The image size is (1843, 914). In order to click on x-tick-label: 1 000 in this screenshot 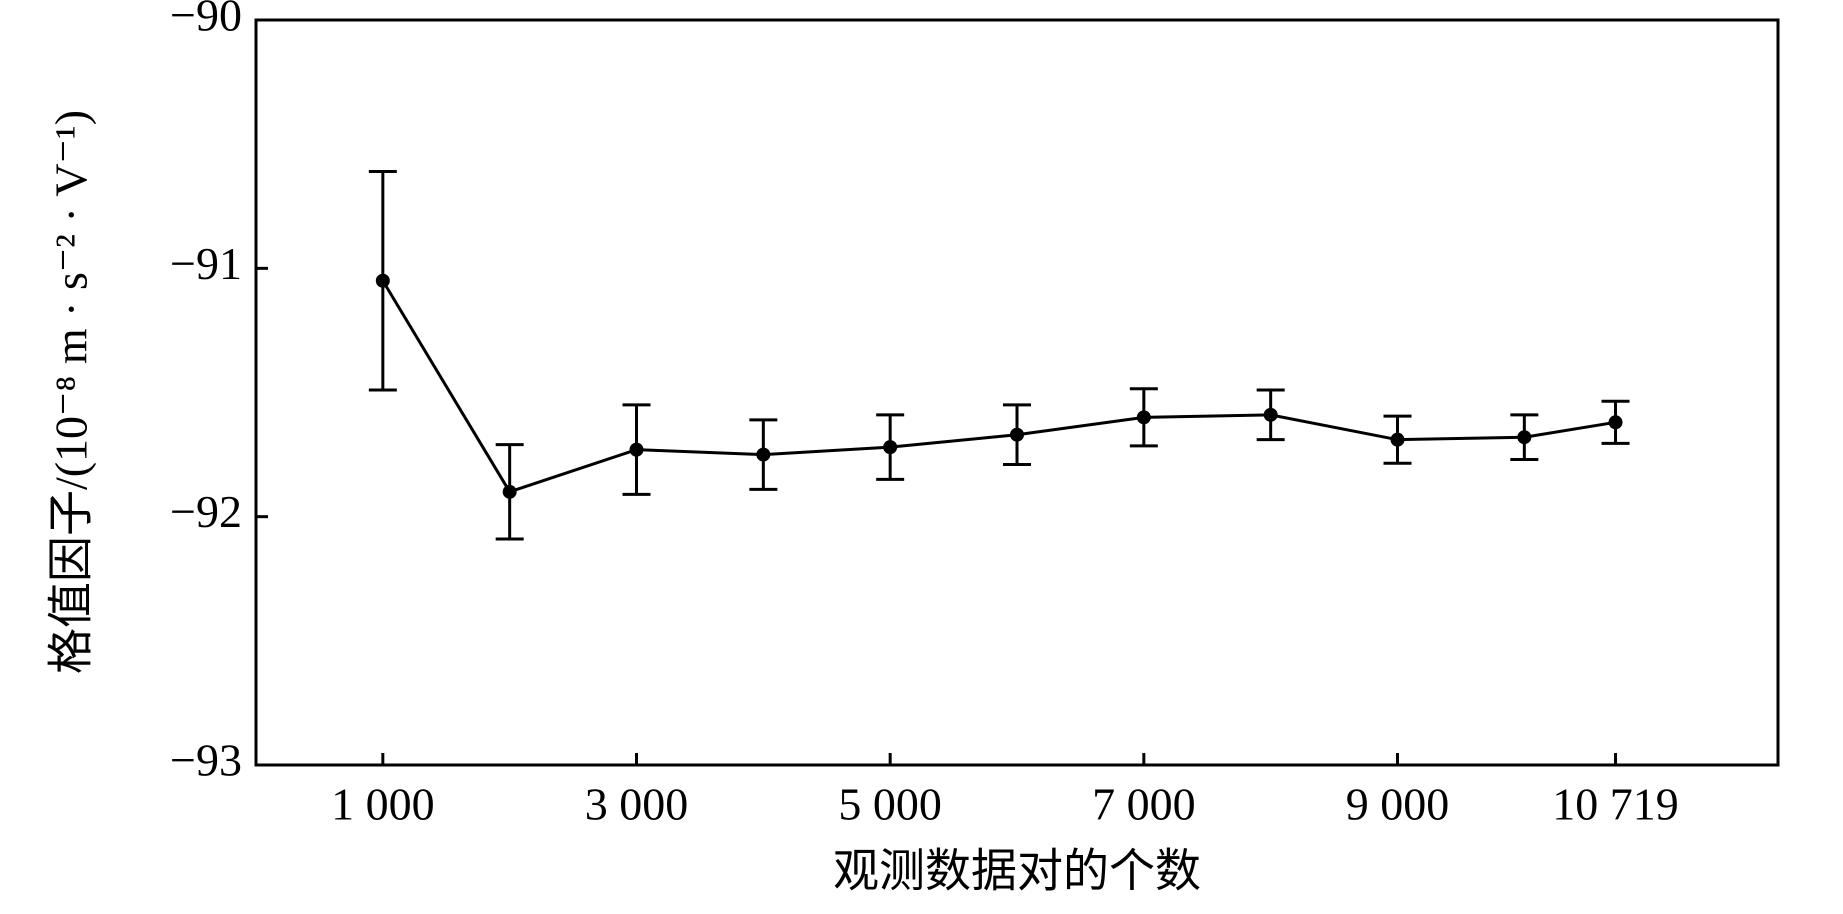, I will do `click(383, 804)`.